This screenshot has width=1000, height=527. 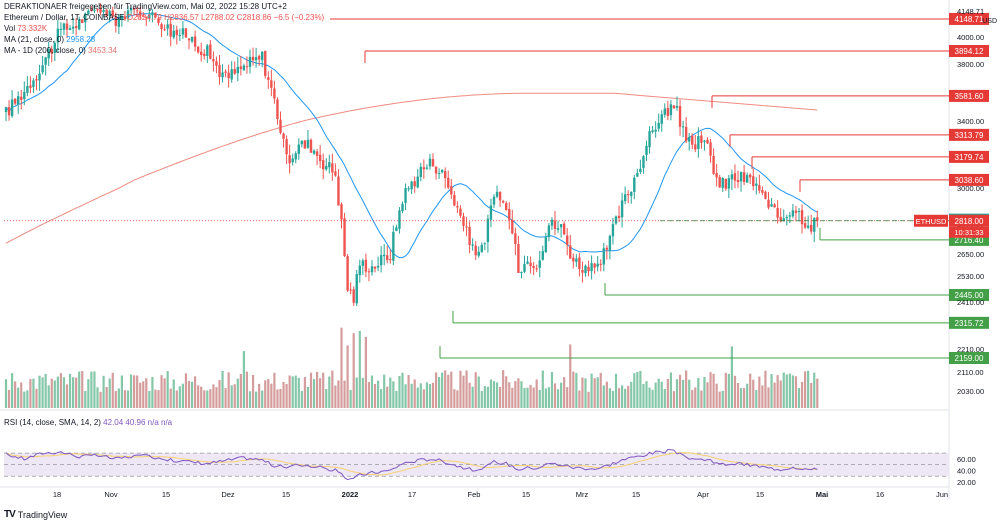 What do you see at coordinates (880, 494) in the screenshot?
I see `time-tick-label: 16` at bounding box center [880, 494].